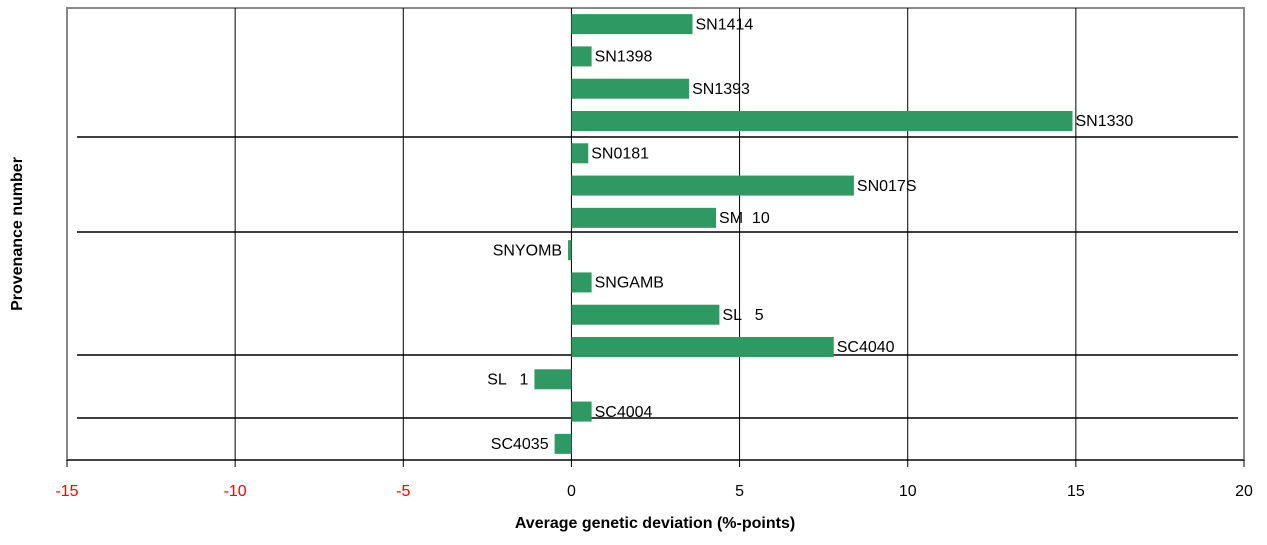  I want to click on bar-label: SN0181, so click(620, 154).